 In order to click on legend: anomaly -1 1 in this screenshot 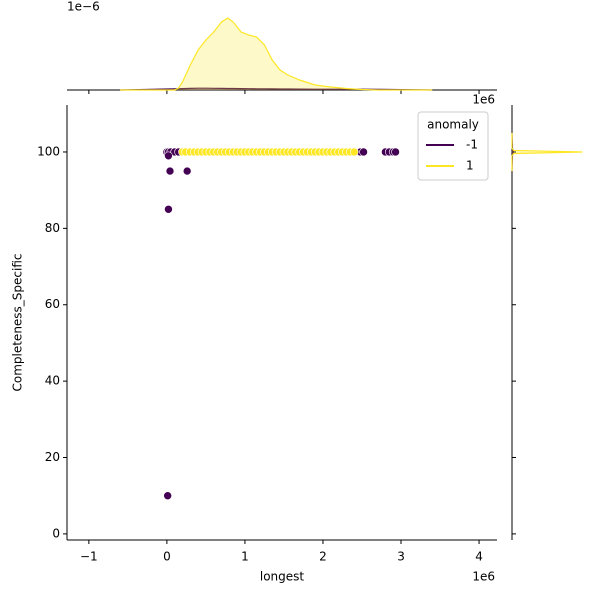, I will do `click(453, 146)`.